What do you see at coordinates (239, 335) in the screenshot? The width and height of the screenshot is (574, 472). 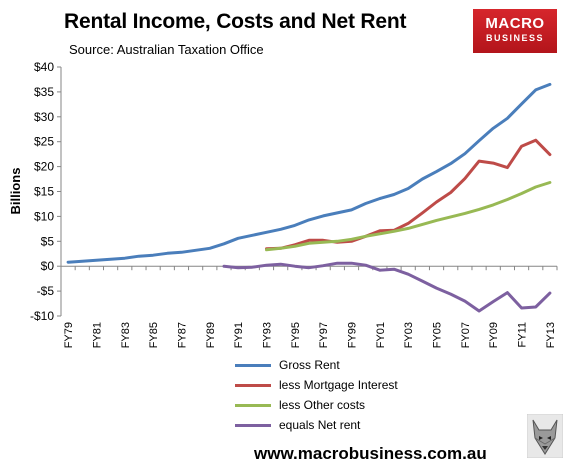 I see `x-tick-label: FY91` at bounding box center [239, 335].